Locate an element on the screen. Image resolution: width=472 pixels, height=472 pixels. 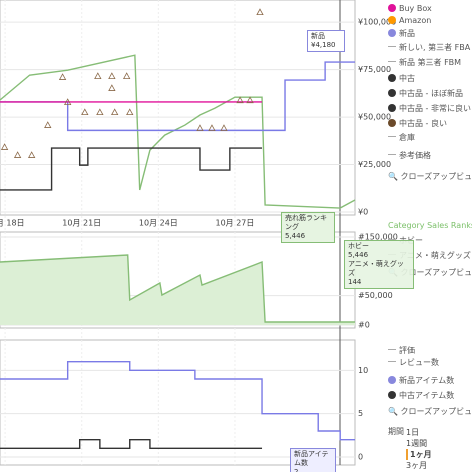
tooltip-title: 売れ筋ランキング is located at coordinates (306, 222).